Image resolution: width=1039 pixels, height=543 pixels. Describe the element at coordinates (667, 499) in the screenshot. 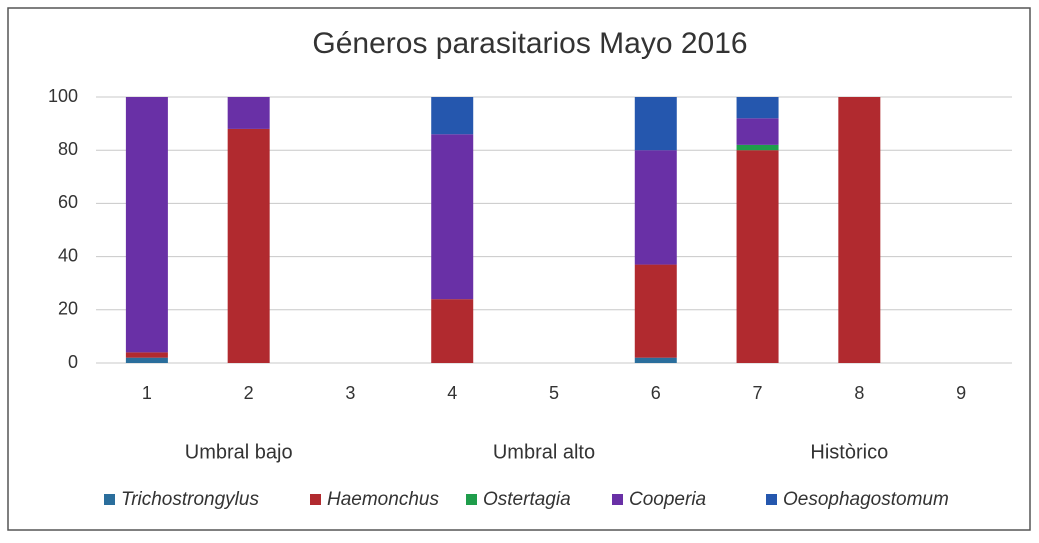

I see `legend-label: Cooperia` at that location.